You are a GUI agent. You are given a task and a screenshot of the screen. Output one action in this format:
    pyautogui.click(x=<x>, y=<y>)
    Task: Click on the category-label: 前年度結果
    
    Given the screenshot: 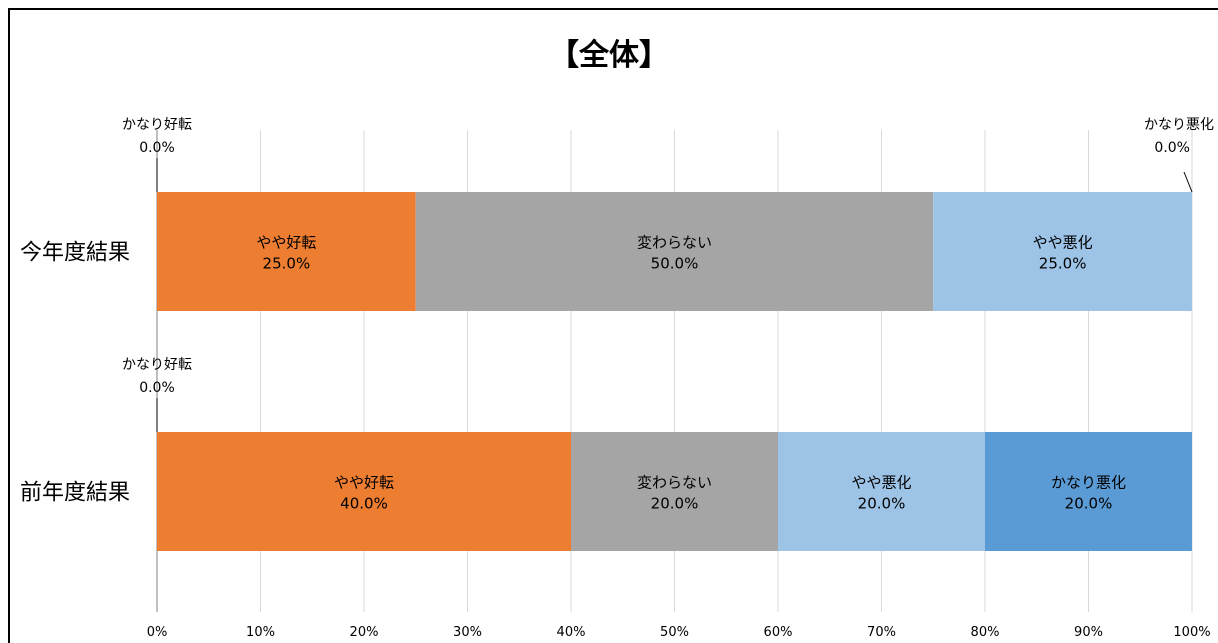 What is the action you would take?
    pyautogui.click(x=75, y=493)
    